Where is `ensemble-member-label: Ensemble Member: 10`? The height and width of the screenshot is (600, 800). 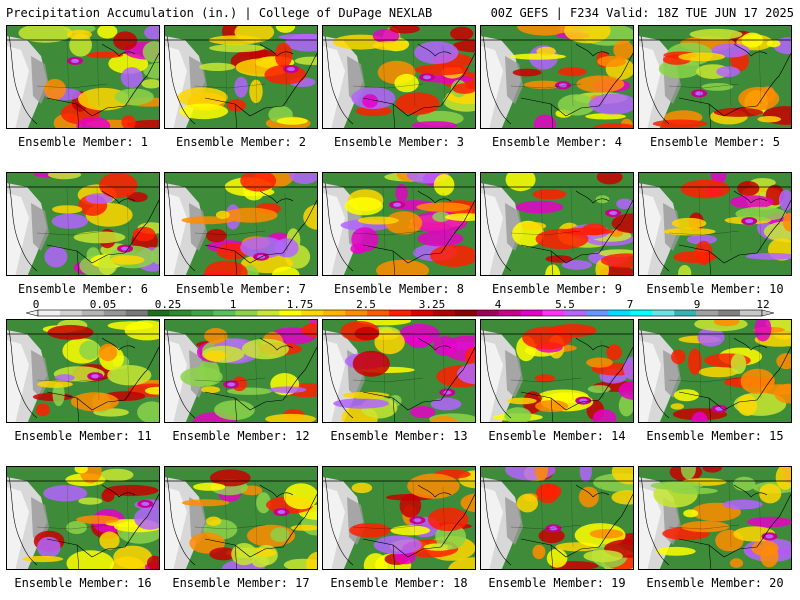
ensemble-member-label: Ensemble Member: 10 is located at coordinates (715, 289).